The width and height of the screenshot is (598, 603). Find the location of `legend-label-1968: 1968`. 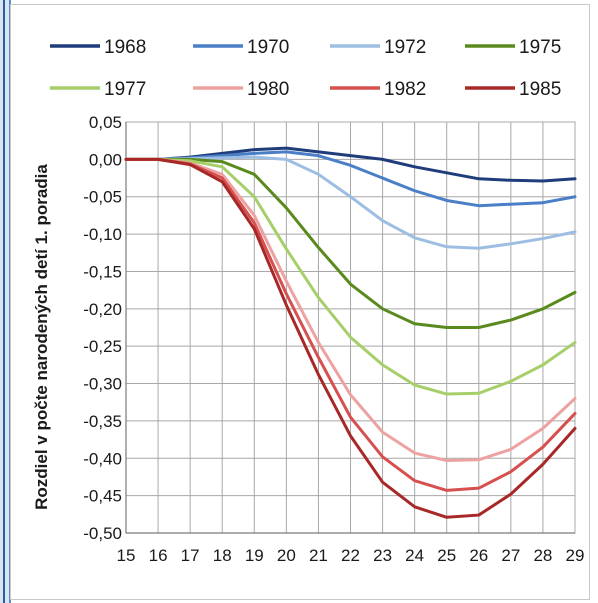

legend-label-1968: 1968 is located at coordinates (125, 47).